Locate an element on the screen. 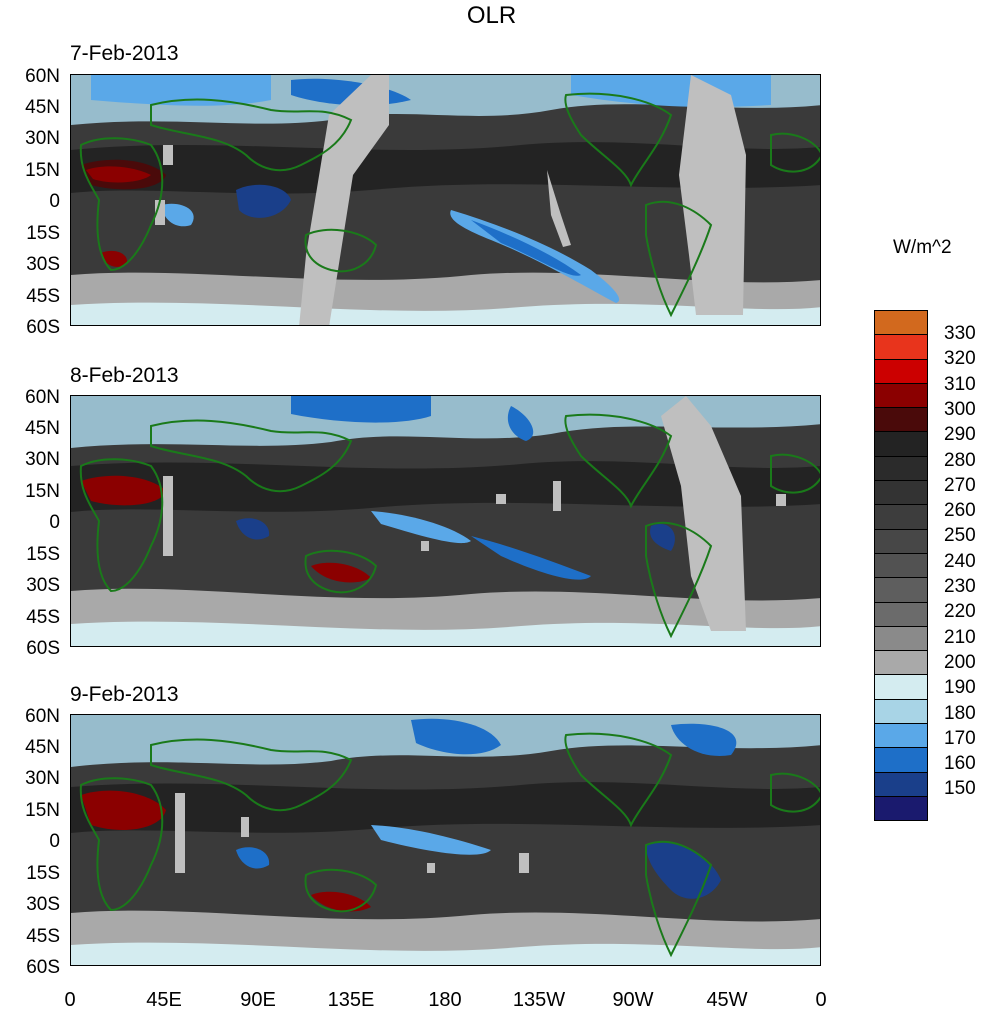 The image size is (983, 1014). panel-2-date: 8-Feb-2013 is located at coordinates (124, 375).